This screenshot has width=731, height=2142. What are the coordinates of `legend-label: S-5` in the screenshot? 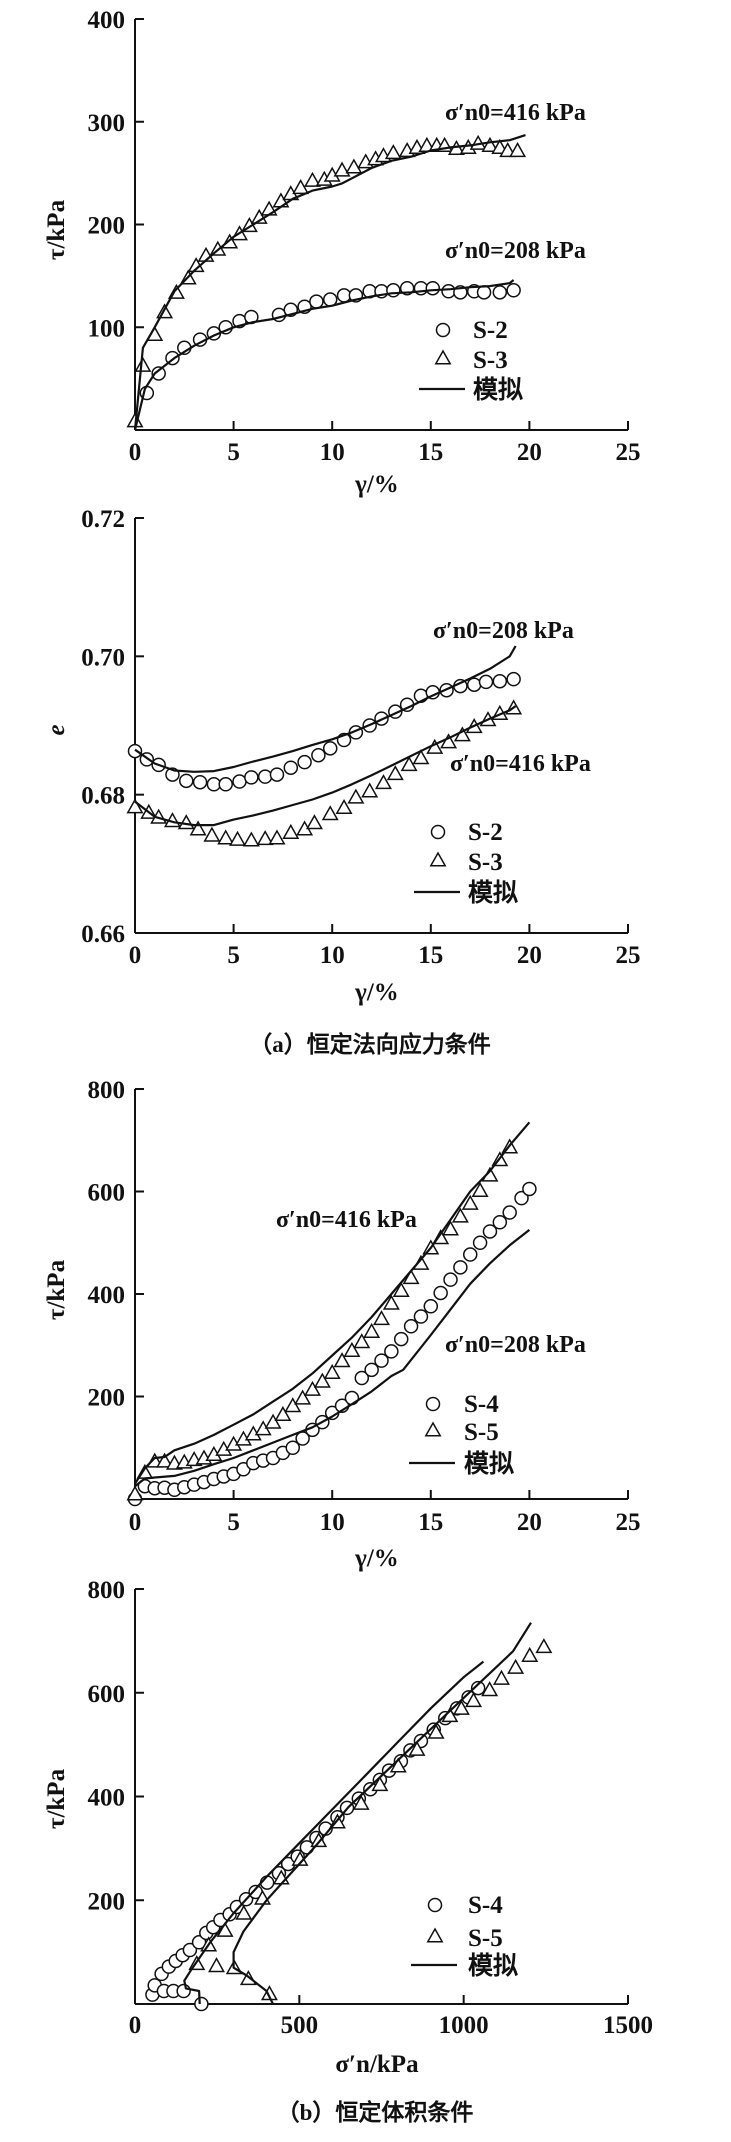 It's located at (485, 1938).